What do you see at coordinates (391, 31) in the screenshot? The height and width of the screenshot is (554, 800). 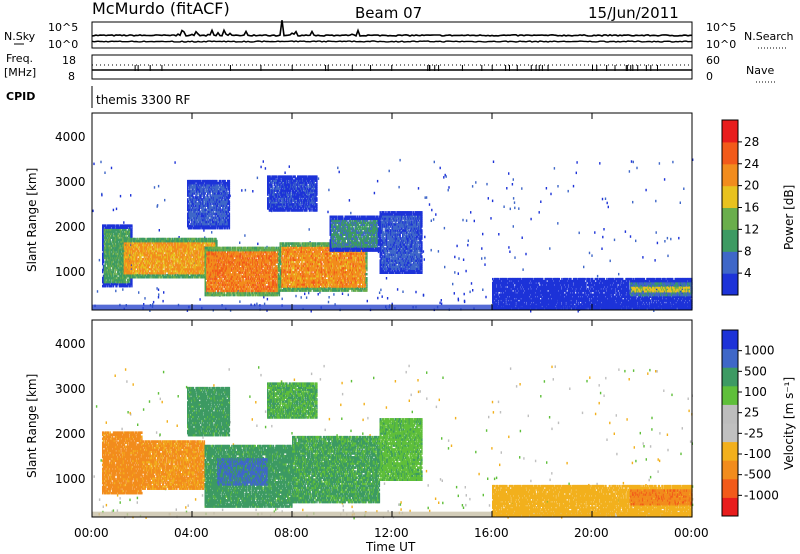 I see `noise-traces` at bounding box center [391, 31].